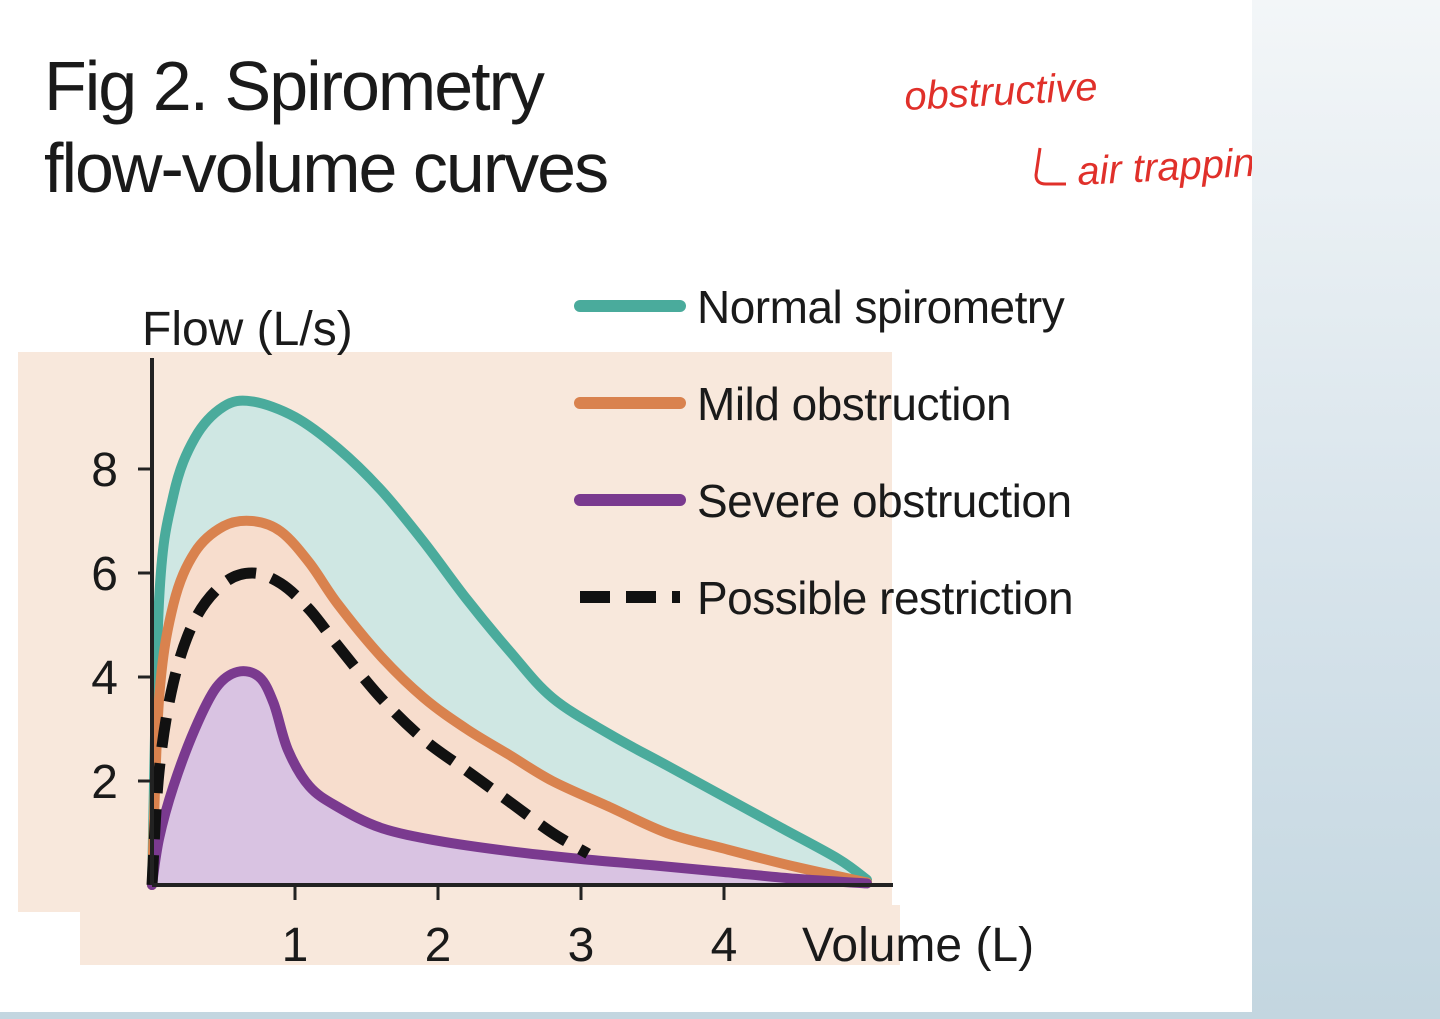  What do you see at coordinates (1050, 166) in the screenshot?
I see `annotation-hook` at bounding box center [1050, 166].